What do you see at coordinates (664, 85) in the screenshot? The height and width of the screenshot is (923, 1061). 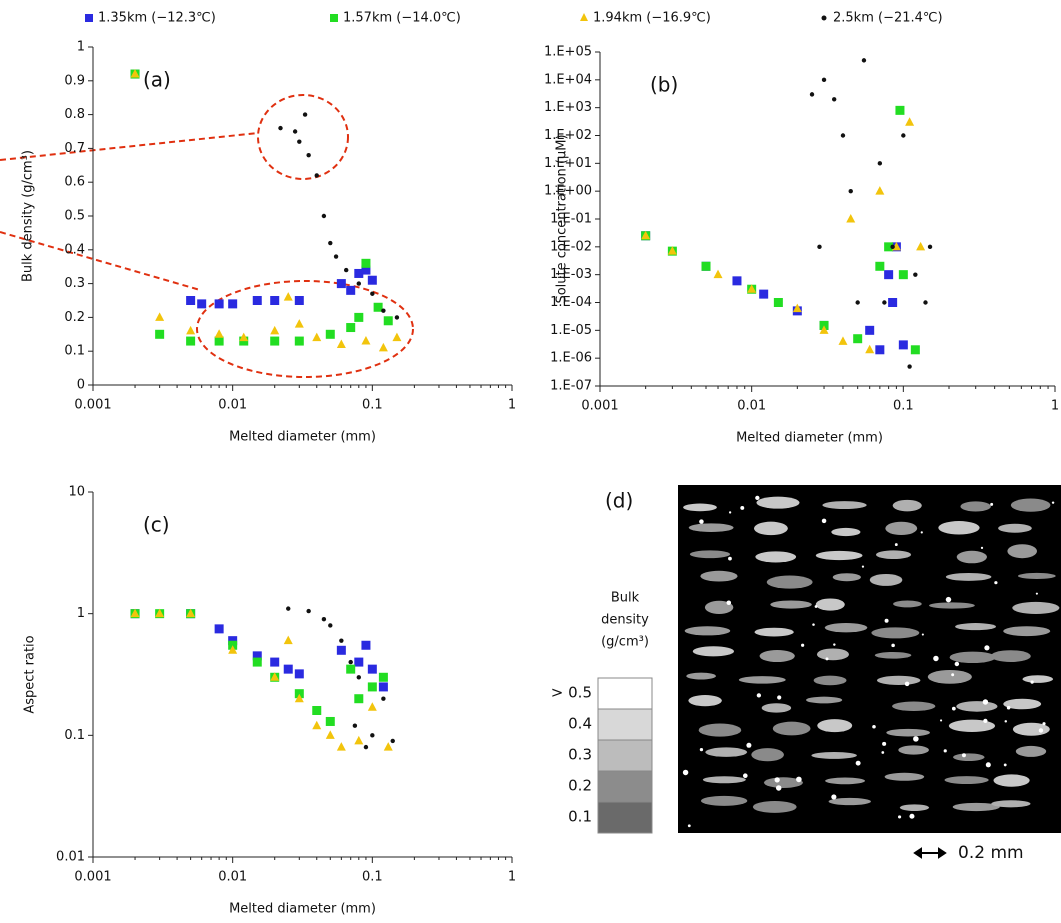 I see `panel-label: (b)` at bounding box center [664, 85].